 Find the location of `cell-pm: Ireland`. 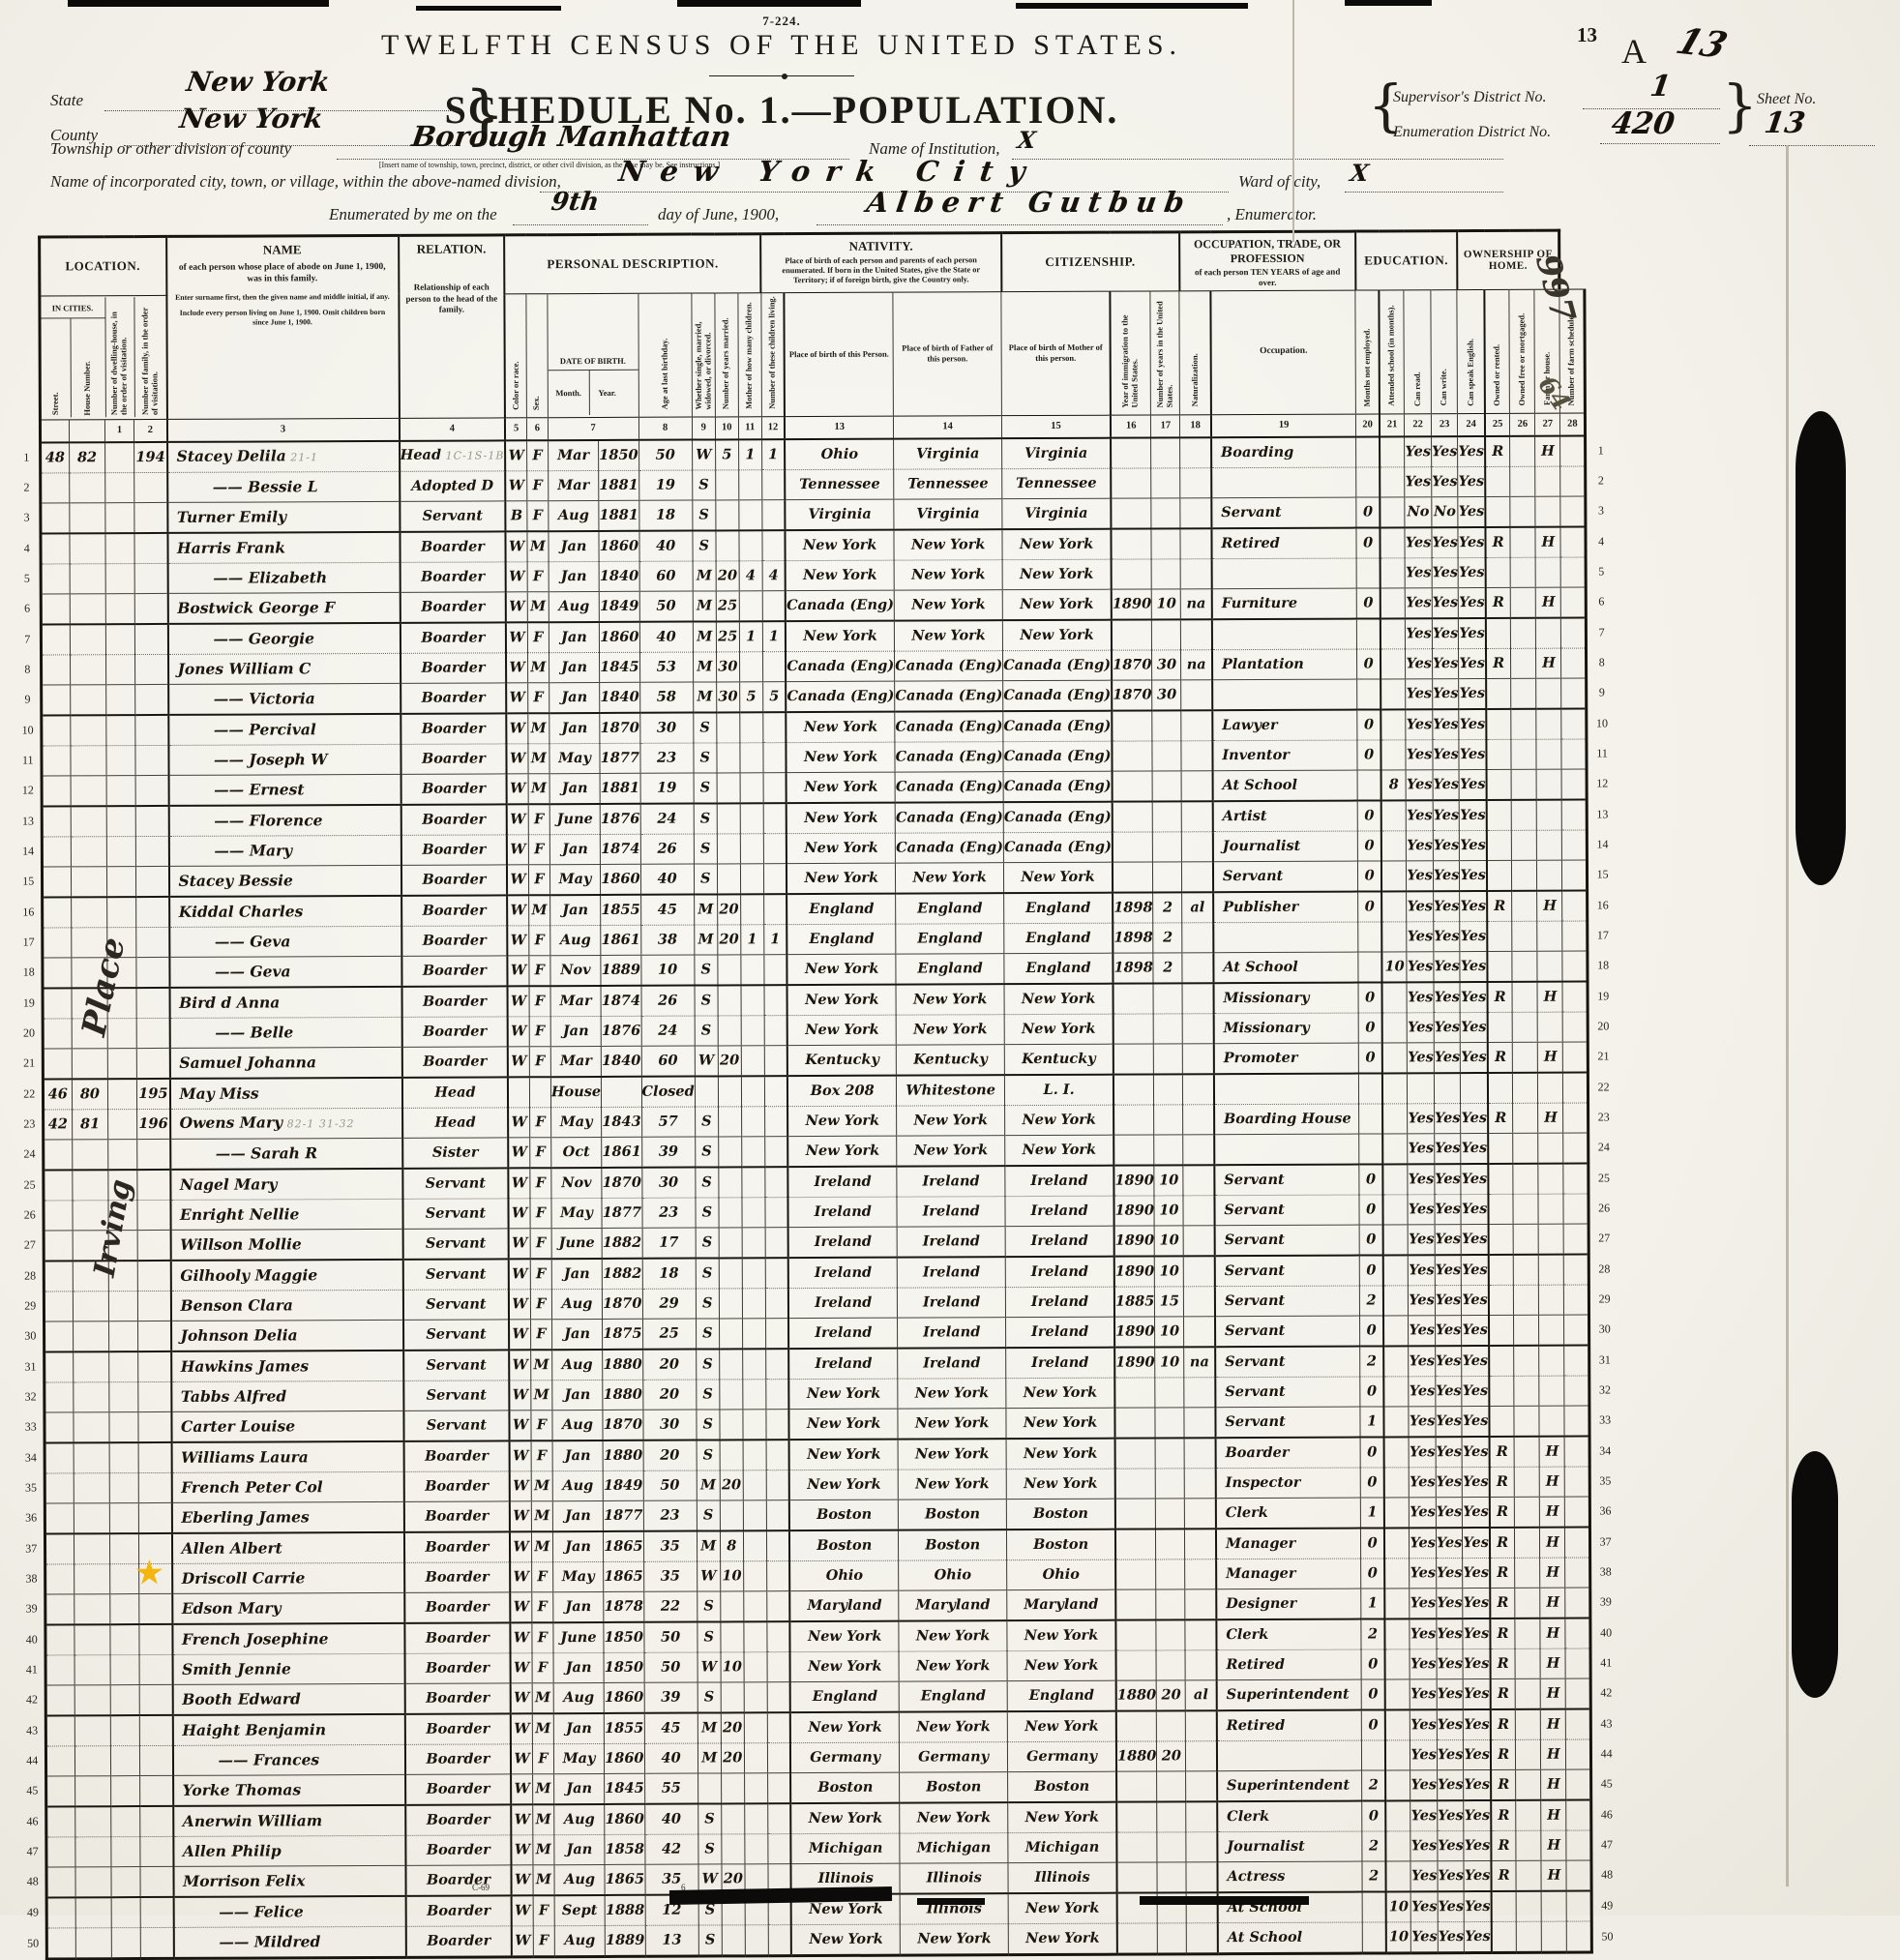

cell-pm: Ireland is located at coordinates (1059, 1241).